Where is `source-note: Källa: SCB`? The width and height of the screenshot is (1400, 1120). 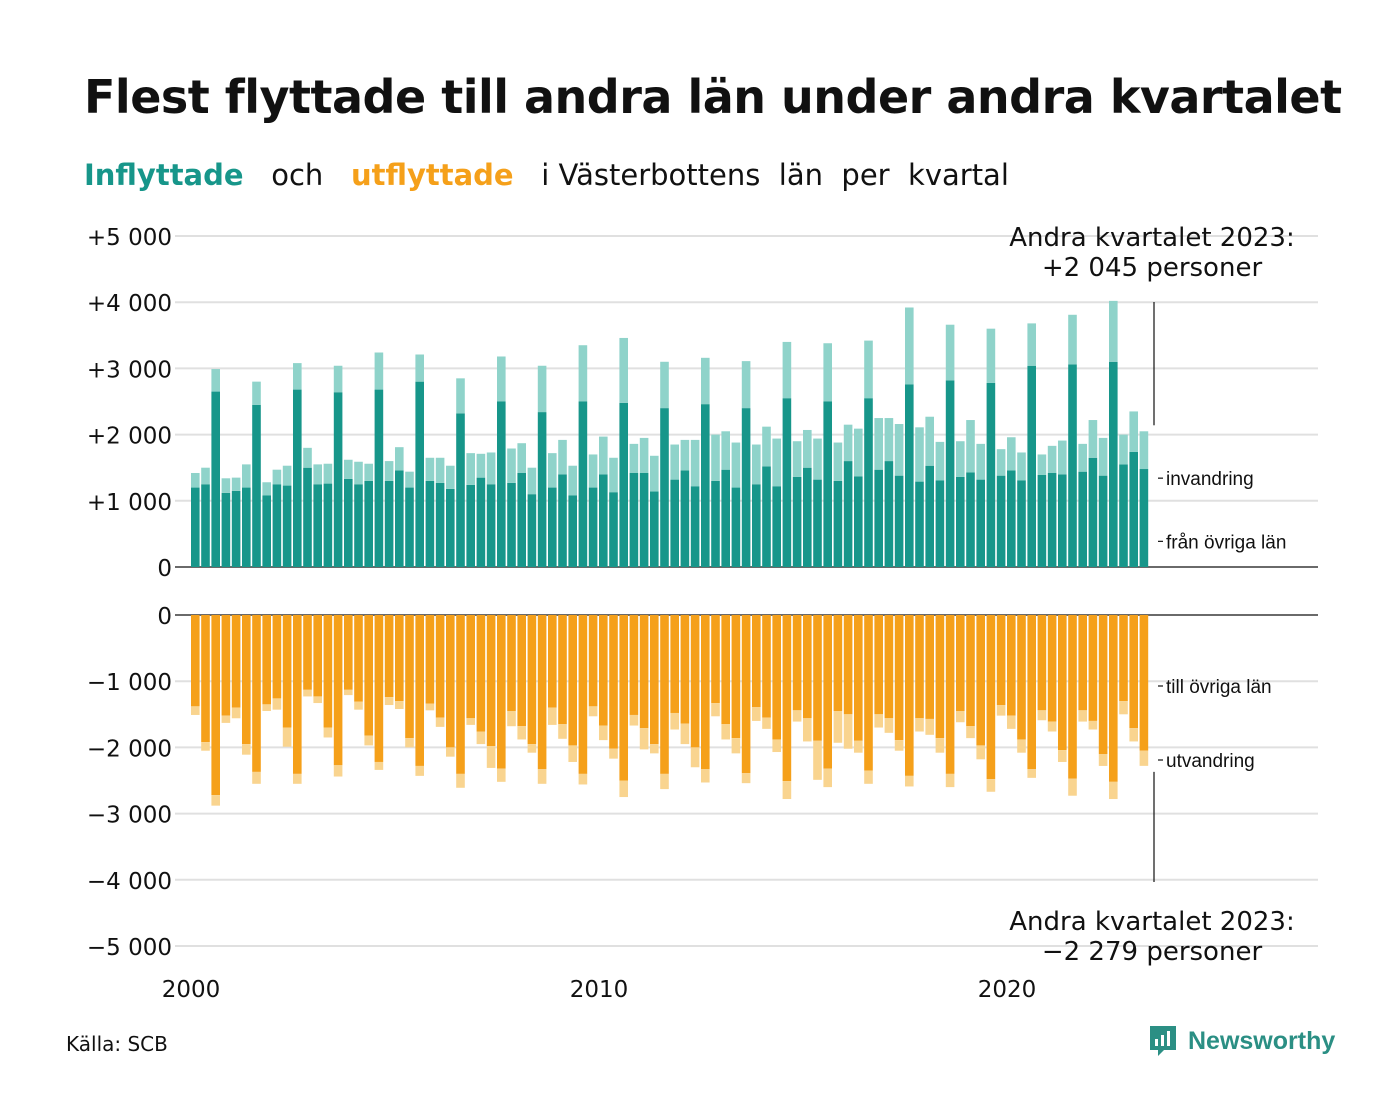
source-note: Källa: SCB is located at coordinates (117, 1044).